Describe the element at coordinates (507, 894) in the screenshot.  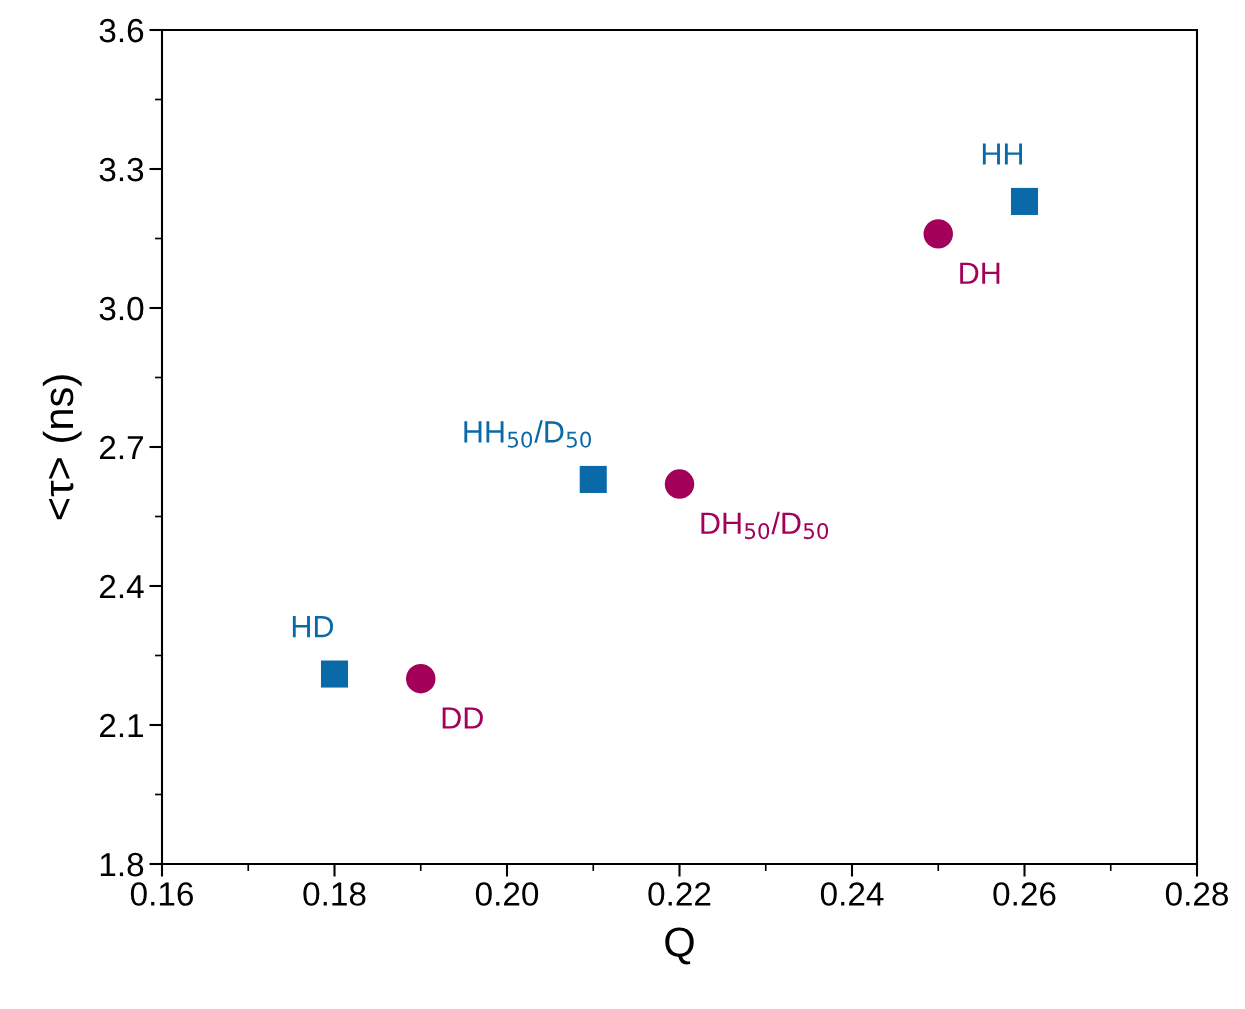
I see `x-tick-label: 0.20` at that location.